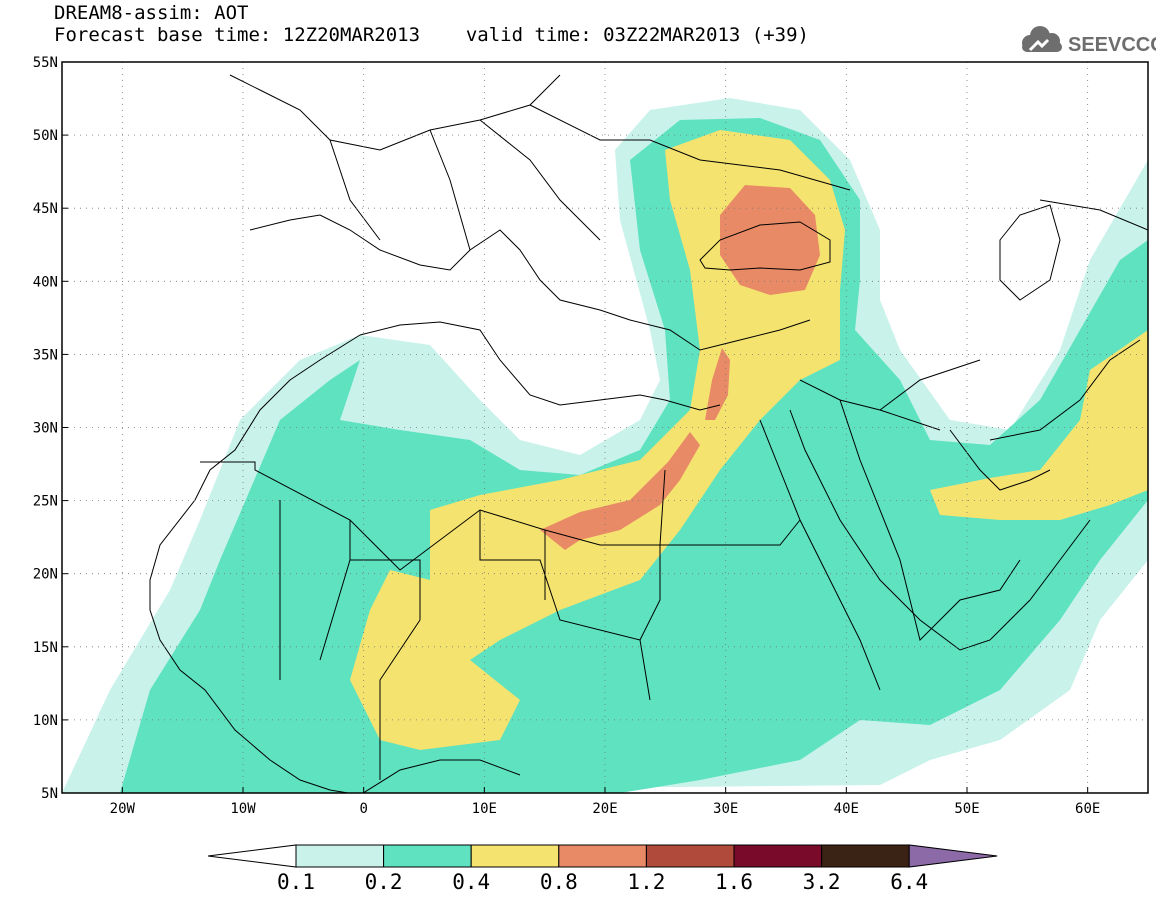 This screenshot has height=905, width=1165. What do you see at coordinates (384, 882) in the screenshot?
I see `colorbar-label: 0.2` at bounding box center [384, 882].